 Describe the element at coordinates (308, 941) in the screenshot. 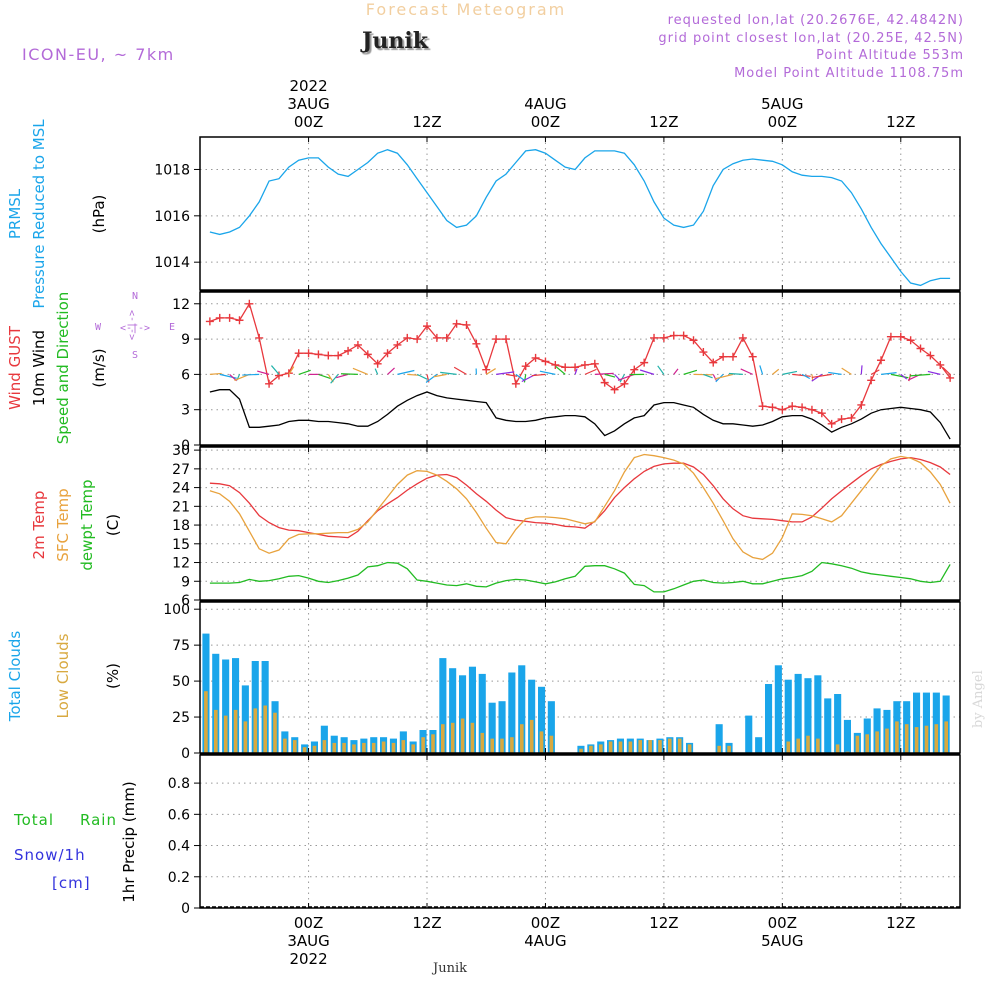

I see `time-axis-bottom-label: 3AUG` at that location.